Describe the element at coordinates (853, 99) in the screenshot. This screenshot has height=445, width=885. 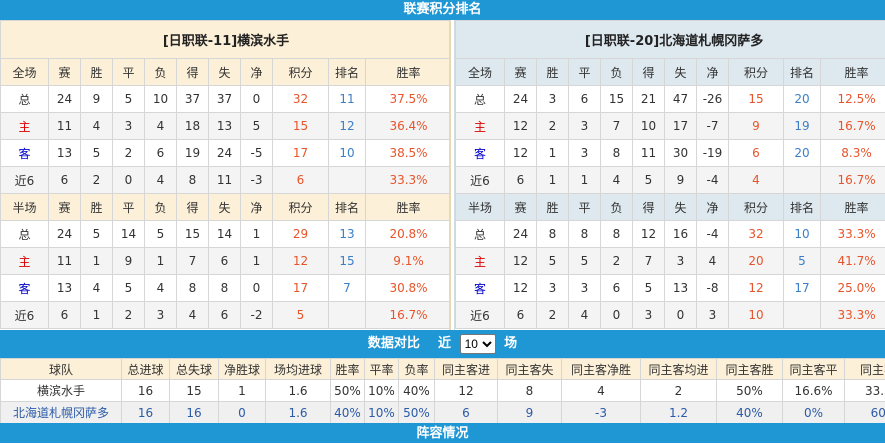
I see `stat-cell: 12.5%` at that location.